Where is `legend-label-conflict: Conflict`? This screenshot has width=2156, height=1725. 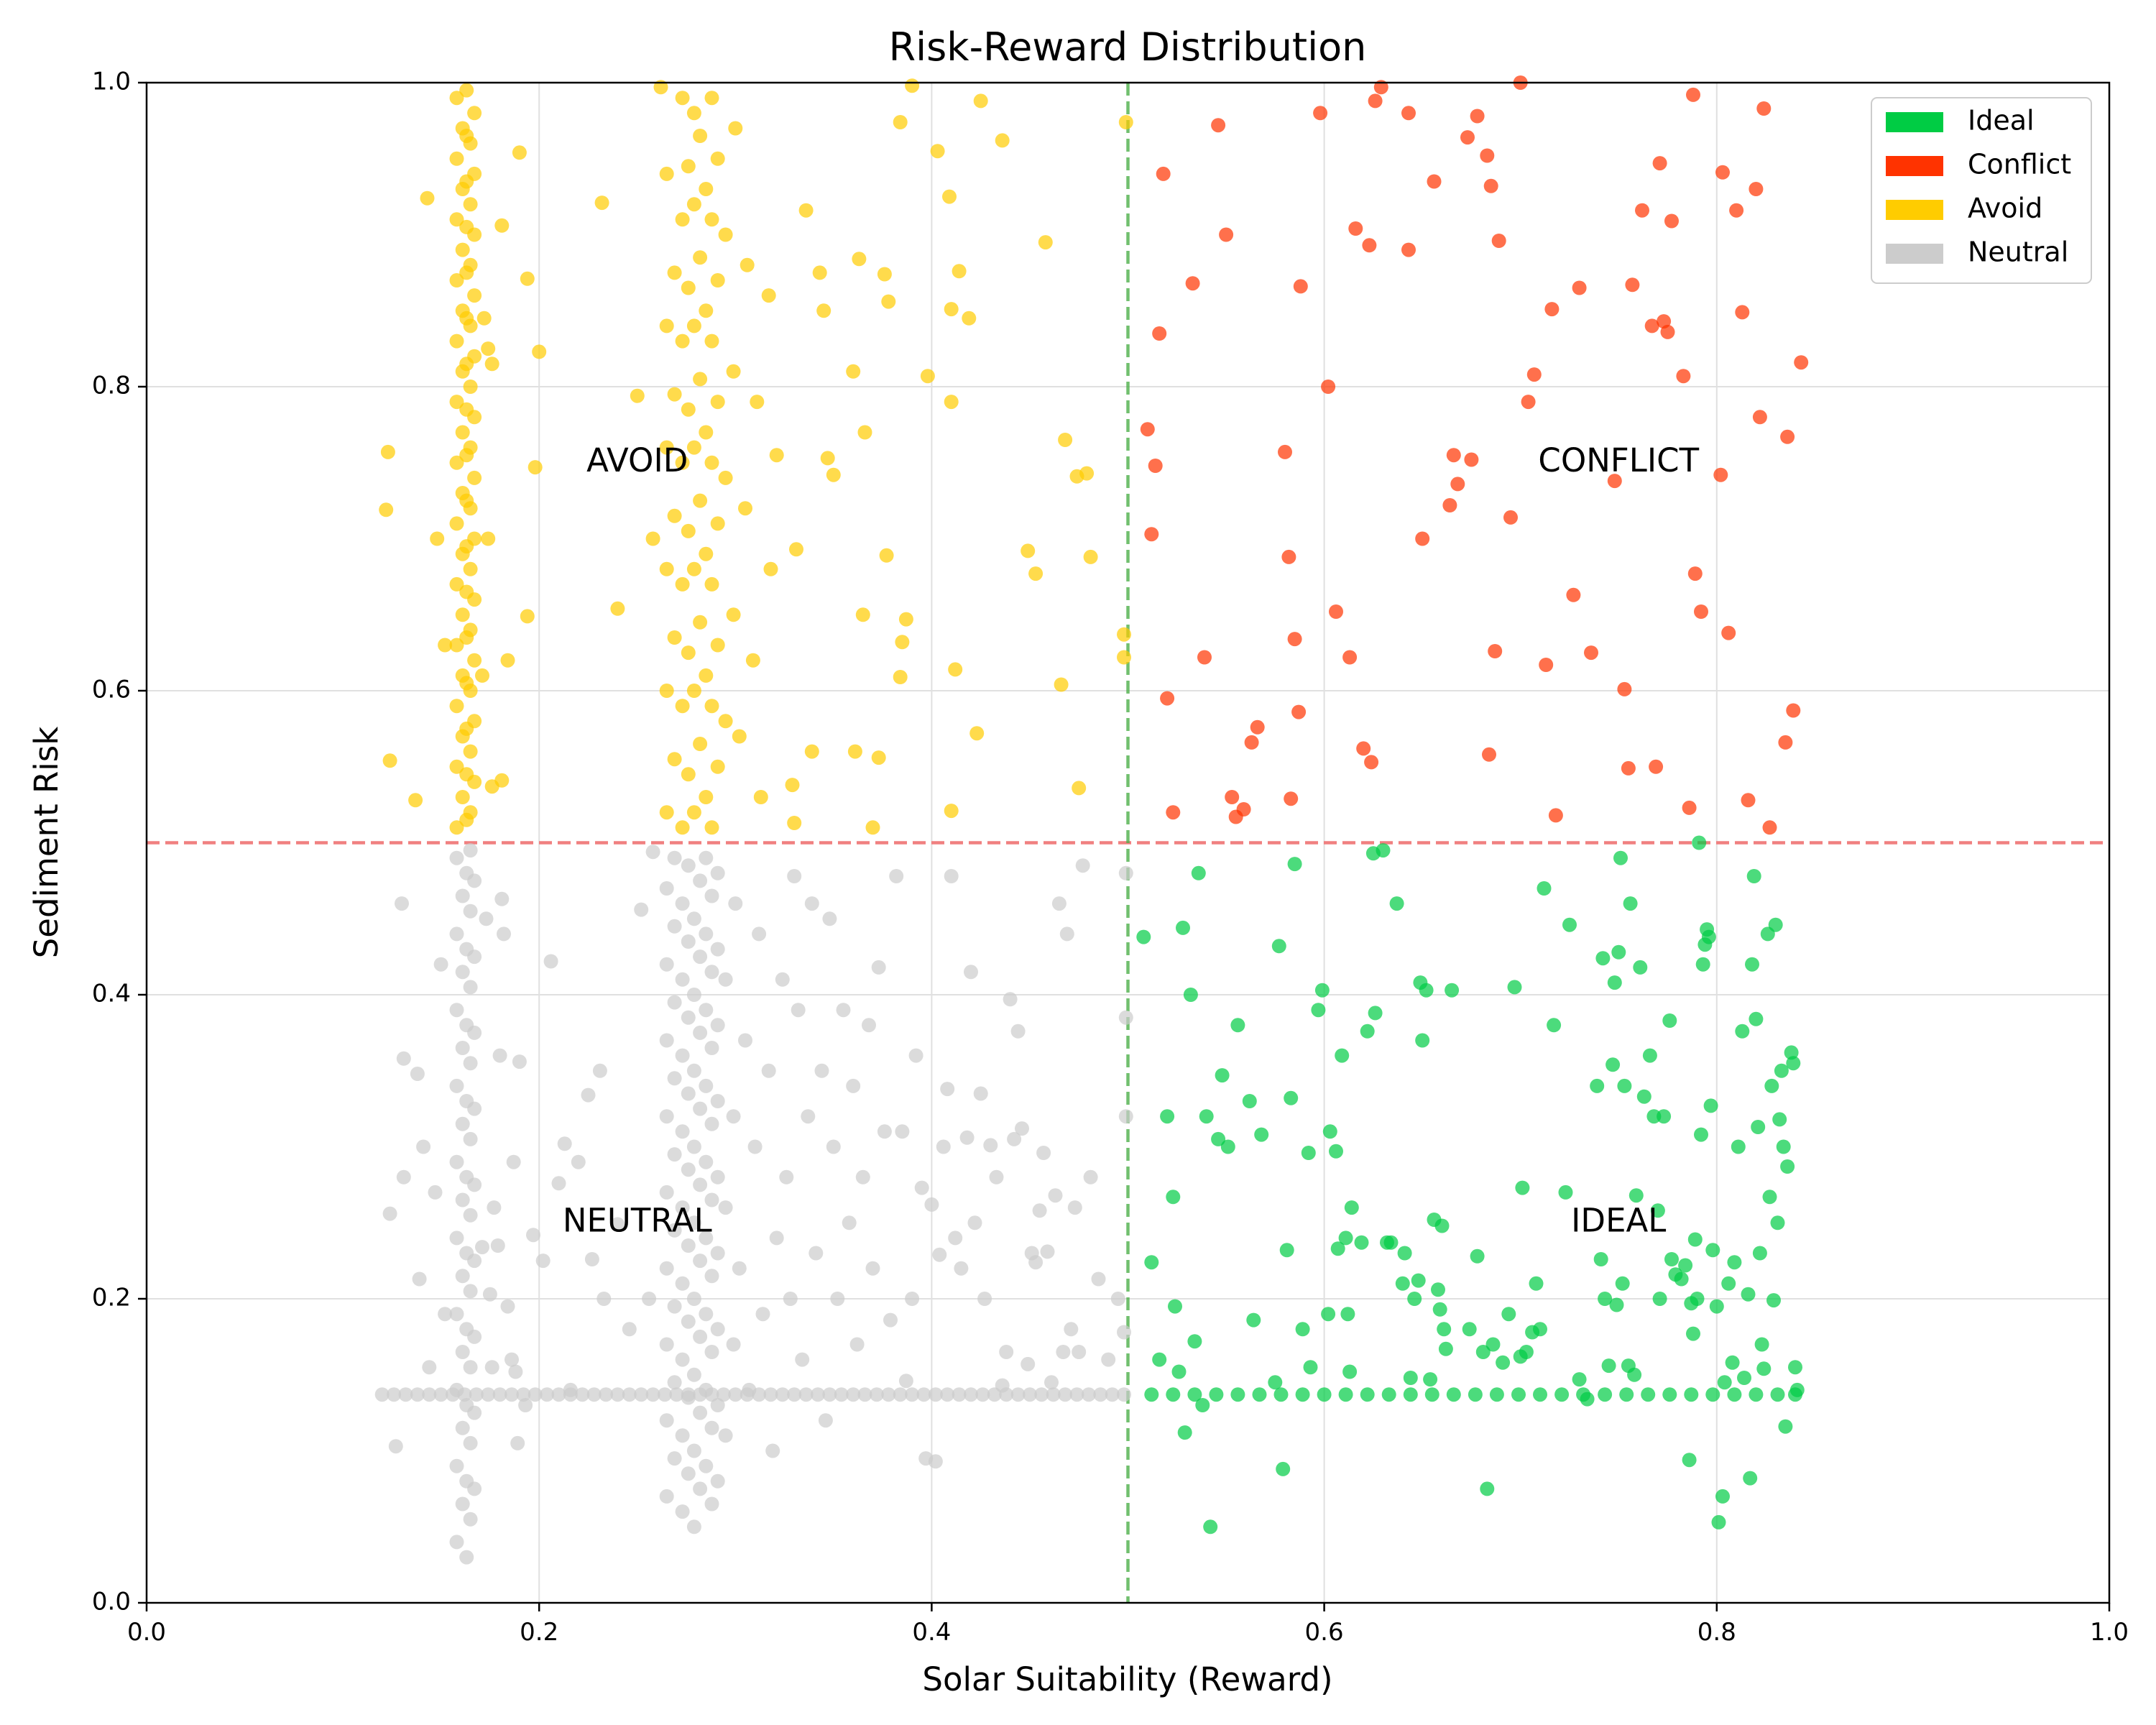 legend-label-conflict: Conflict is located at coordinates (2019, 164).